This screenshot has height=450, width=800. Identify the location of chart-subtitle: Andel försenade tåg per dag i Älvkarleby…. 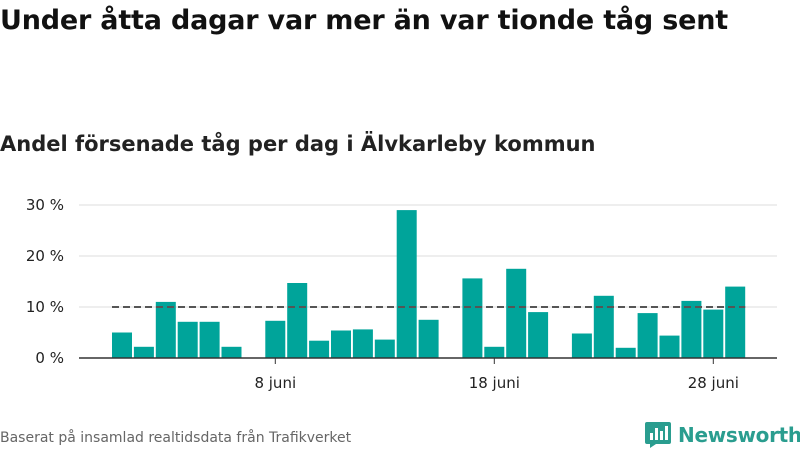
(298, 144).